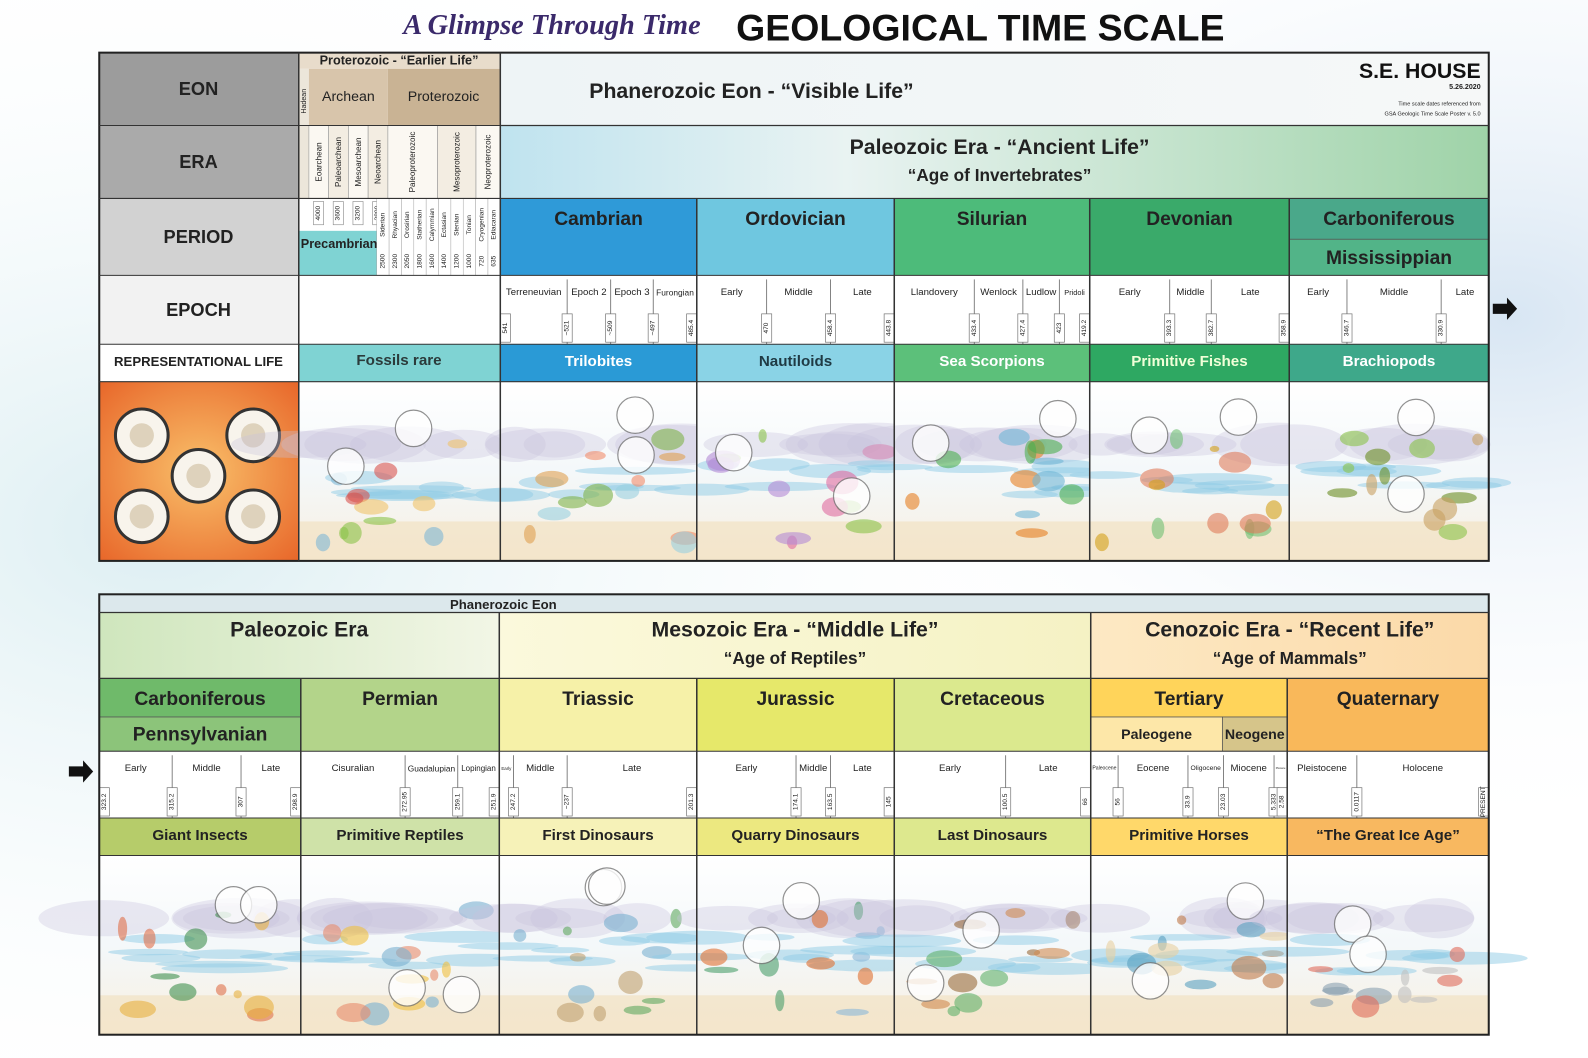  What do you see at coordinates (889, 327) in the screenshot?
I see `age-label: 443.8` at bounding box center [889, 327].